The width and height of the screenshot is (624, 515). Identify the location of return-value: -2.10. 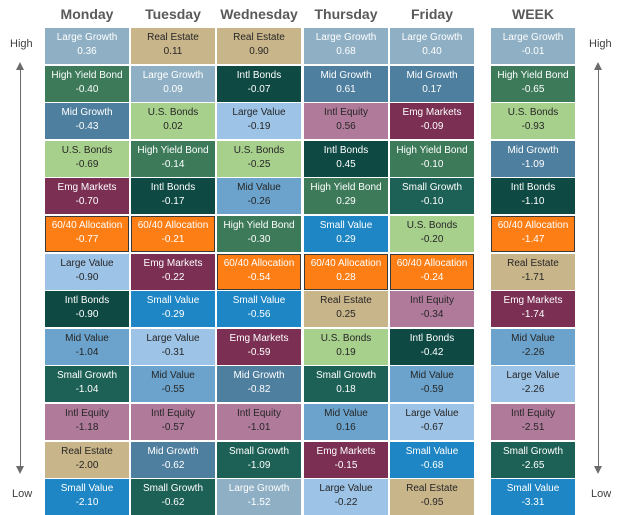
(87, 503).